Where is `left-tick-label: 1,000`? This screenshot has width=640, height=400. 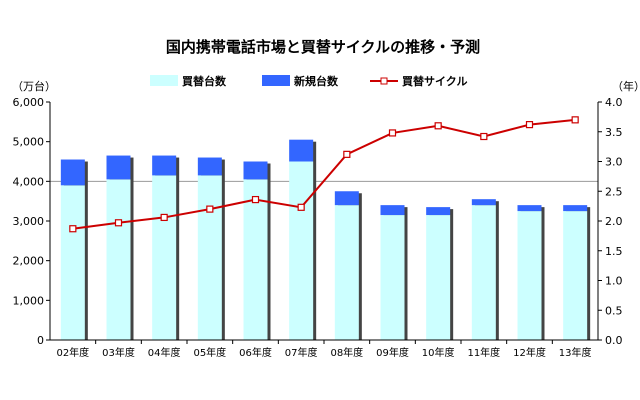
left-tick-label: 1,000 is located at coordinates (29, 300).